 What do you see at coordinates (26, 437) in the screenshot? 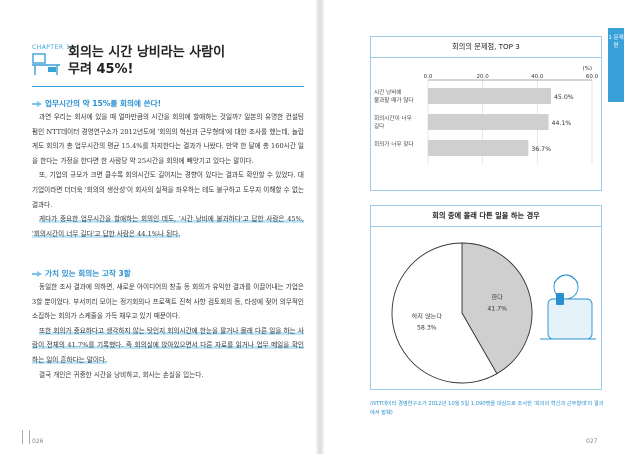
I see `page-margin-mark` at bounding box center [26, 437].